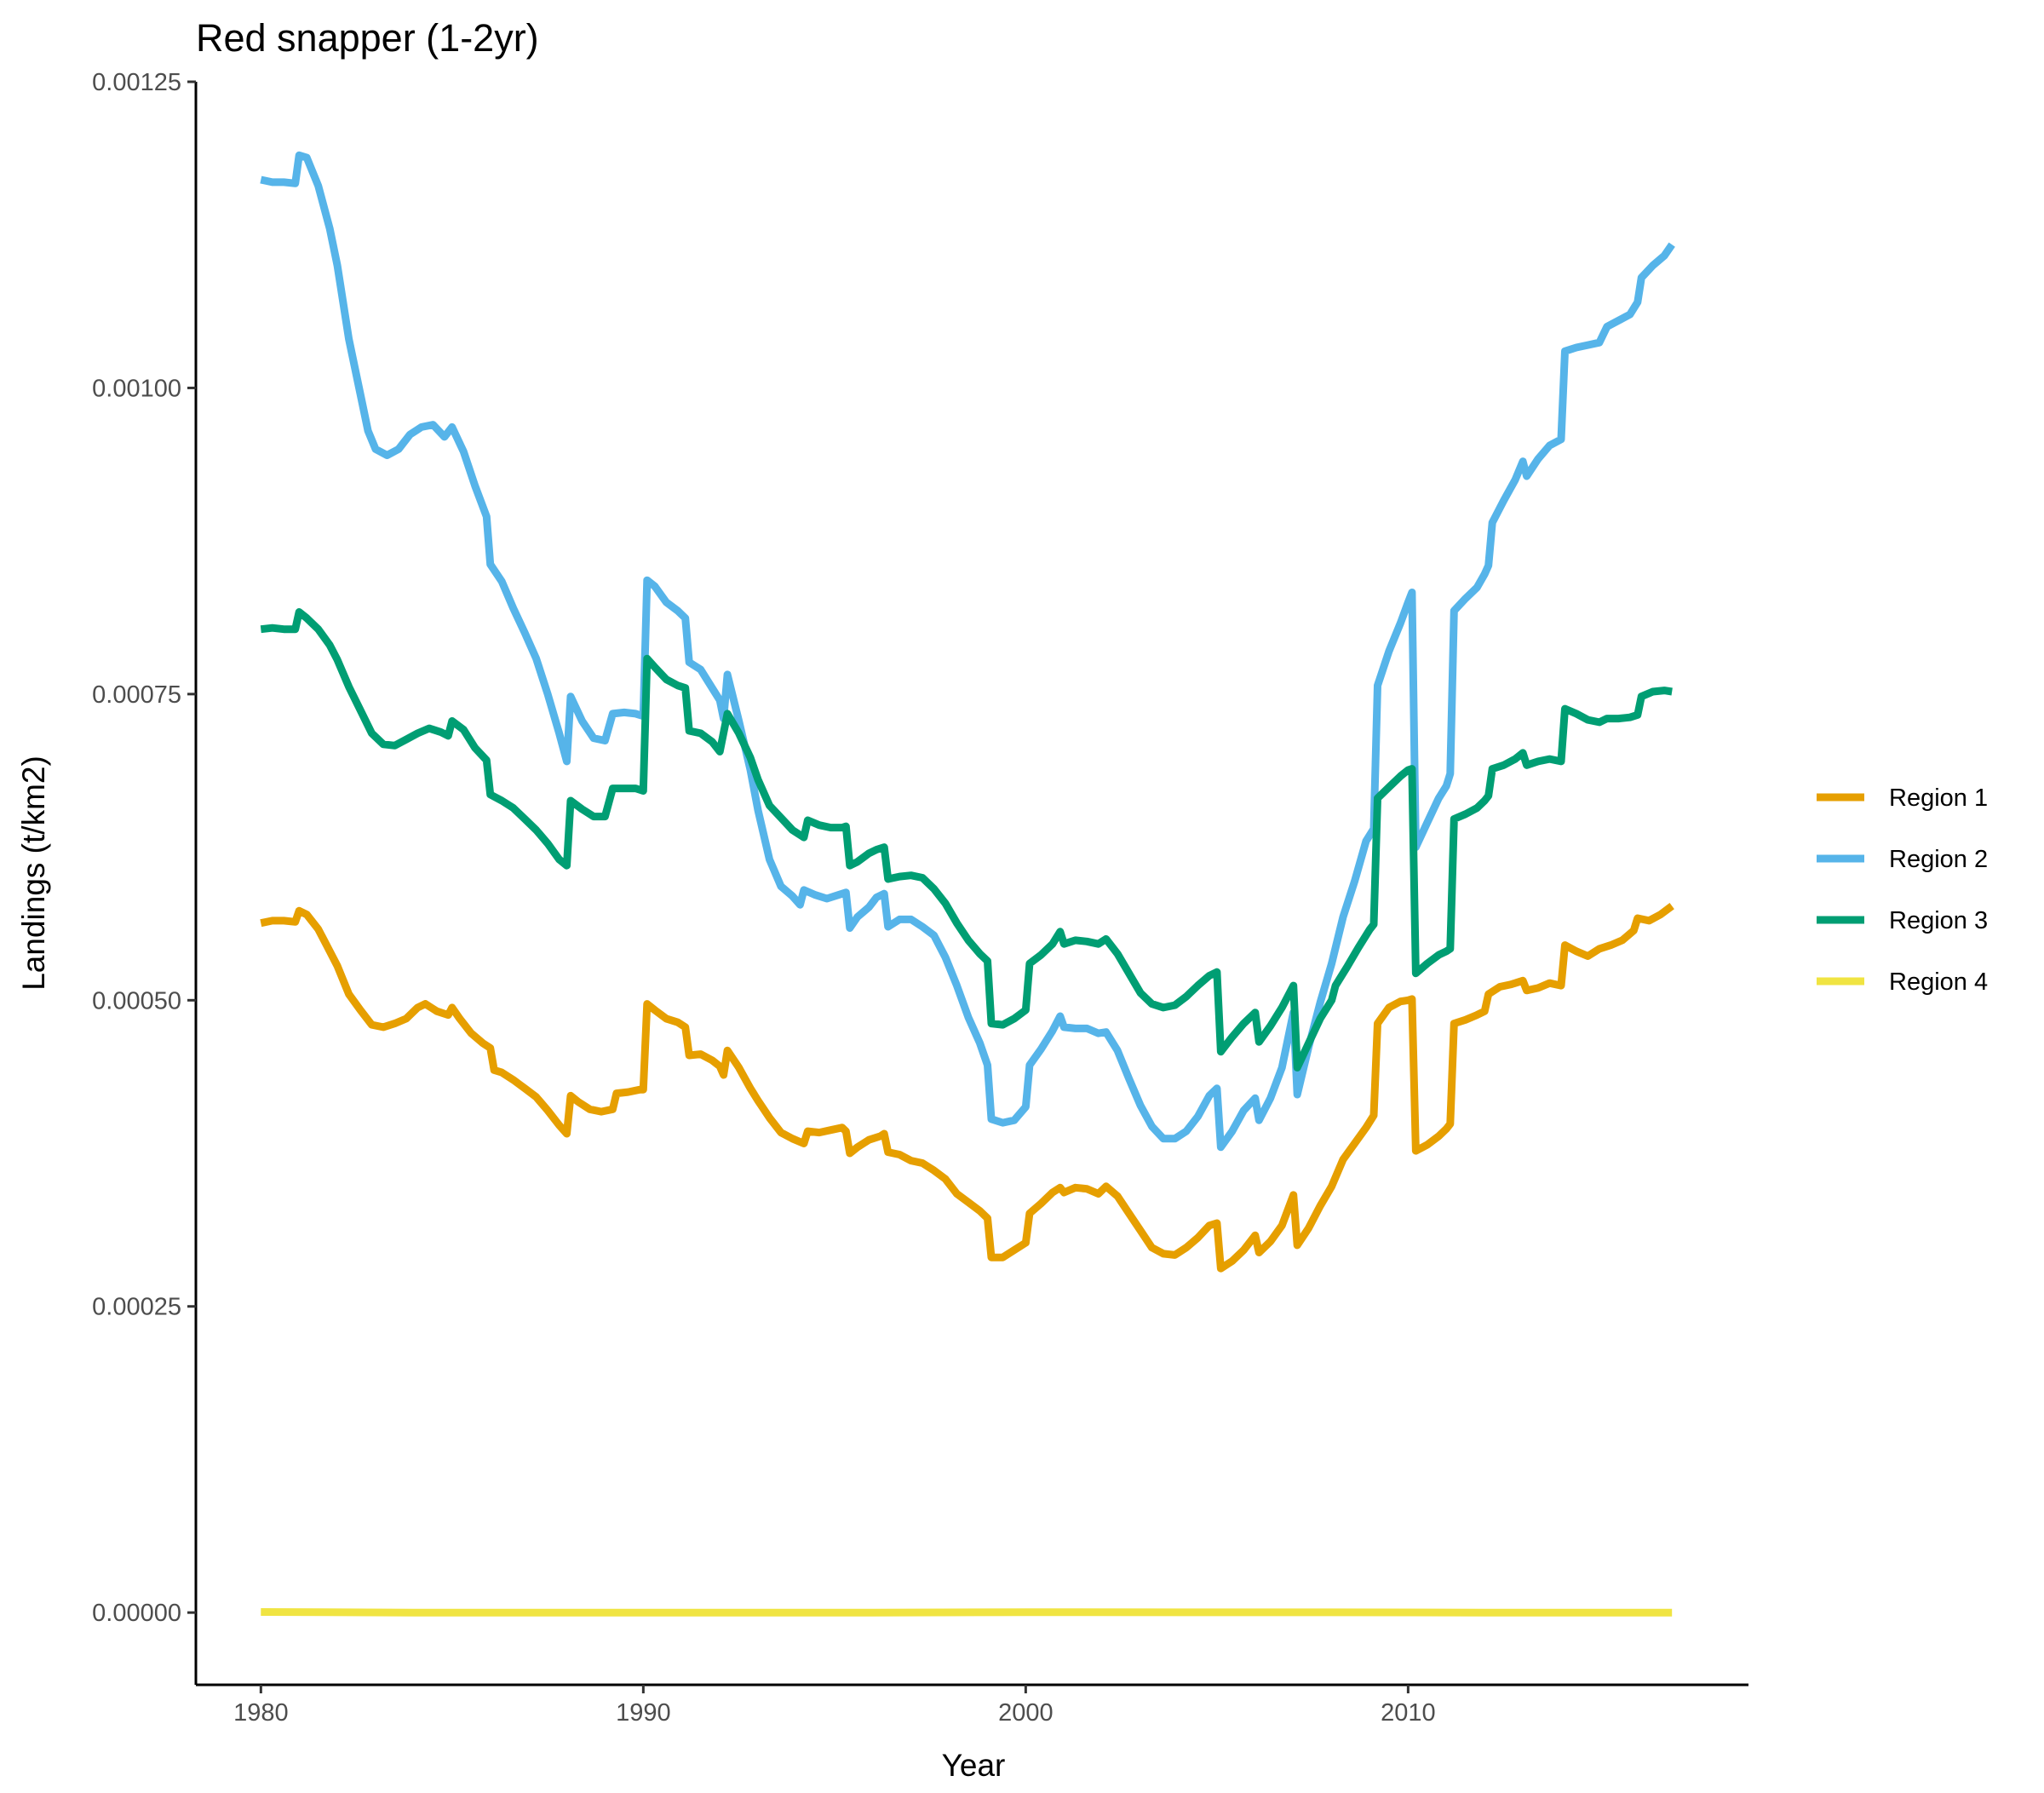 The image size is (2044, 1793). I want to click on y-tick-label: 0.00125, so click(136, 83).